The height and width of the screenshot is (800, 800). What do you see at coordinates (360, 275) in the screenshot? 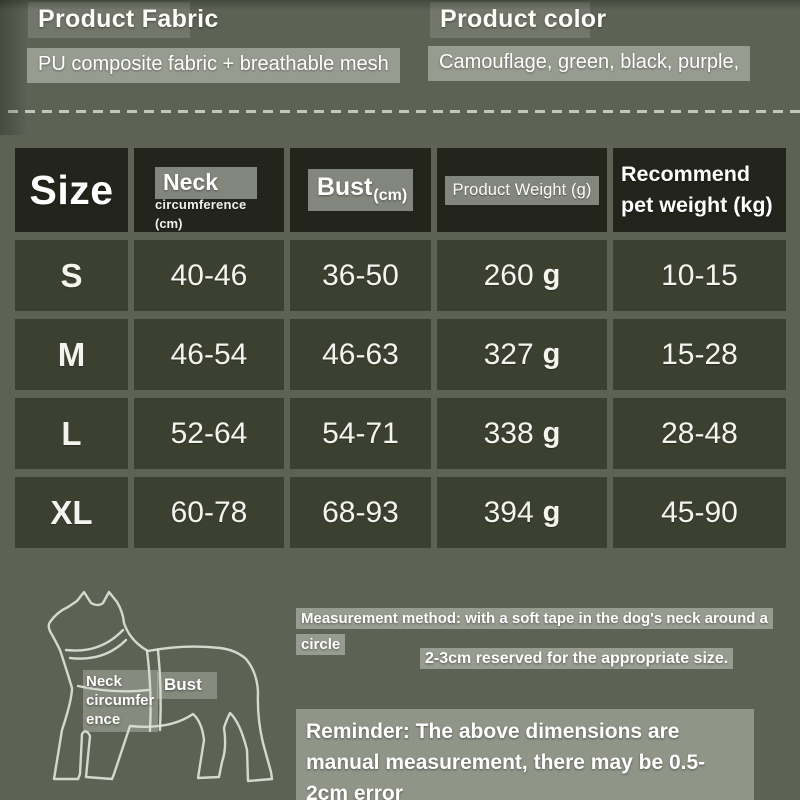
I see `cell-bust-s: 36-50` at bounding box center [360, 275].